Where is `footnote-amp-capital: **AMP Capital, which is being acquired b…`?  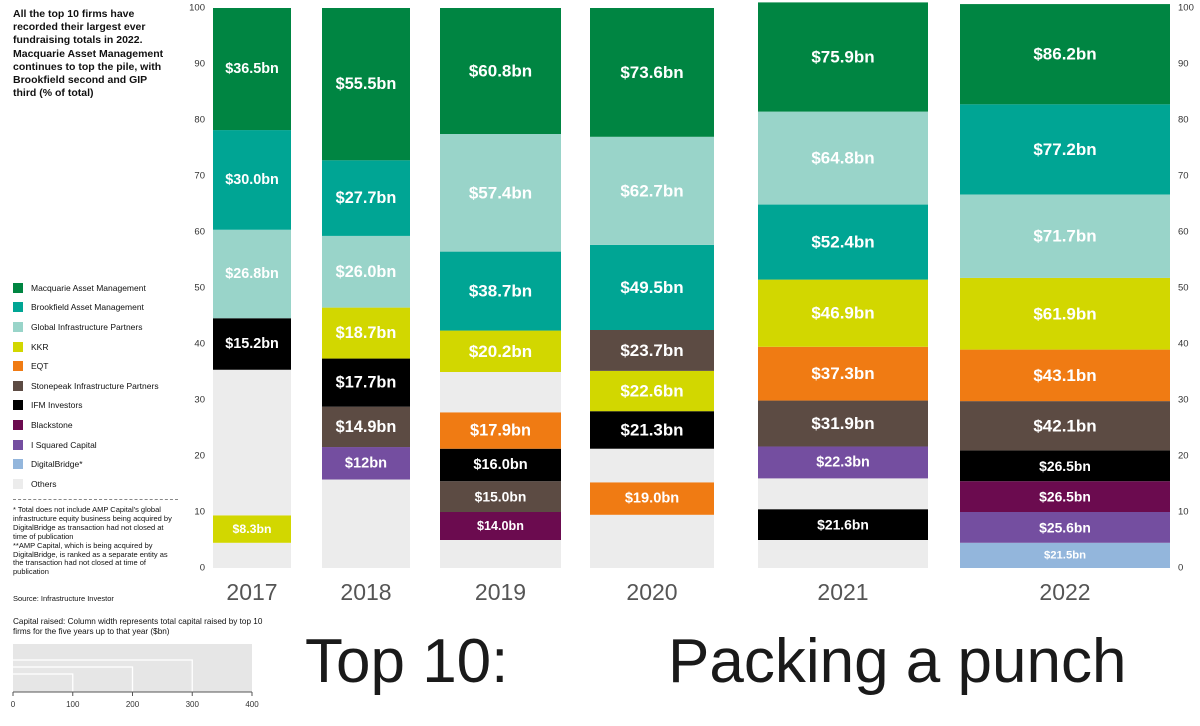
footnote-amp-capital: **AMP Capital, which is being acquired b… is located at coordinates (90, 558).